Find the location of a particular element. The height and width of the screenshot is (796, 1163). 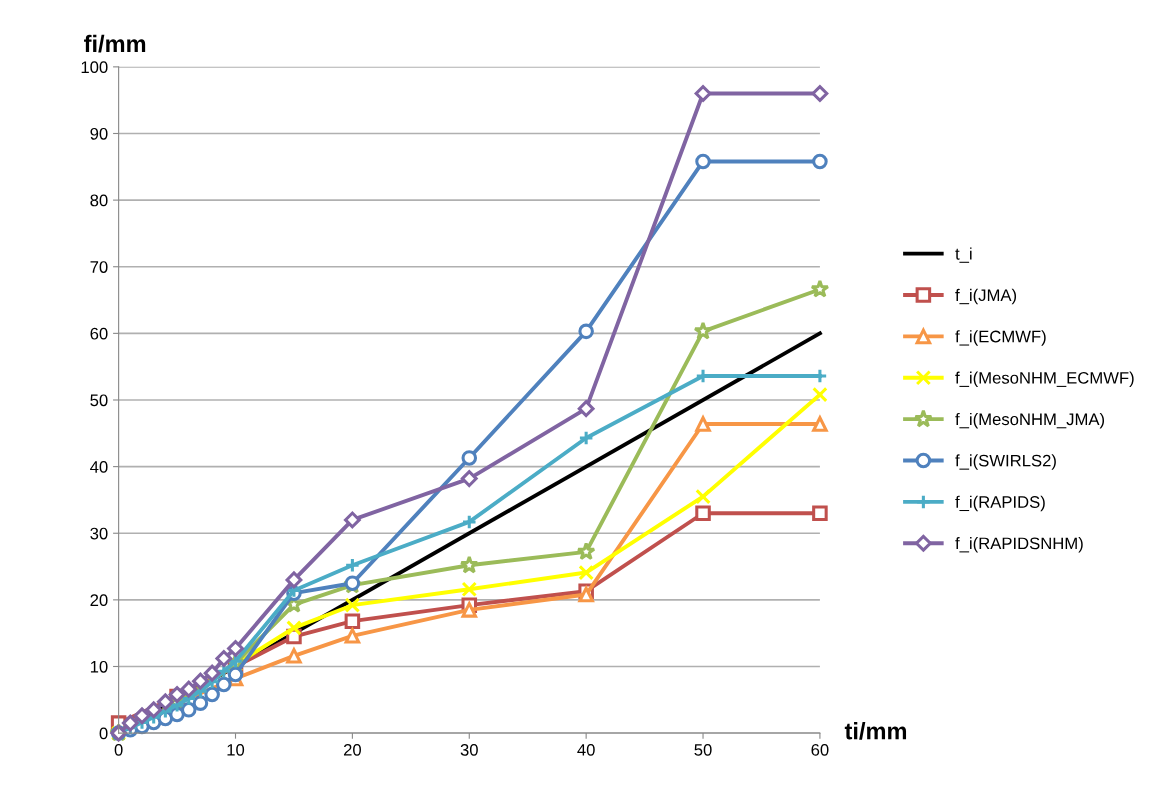

y-tick-label: 20 is located at coordinates (99, 600).